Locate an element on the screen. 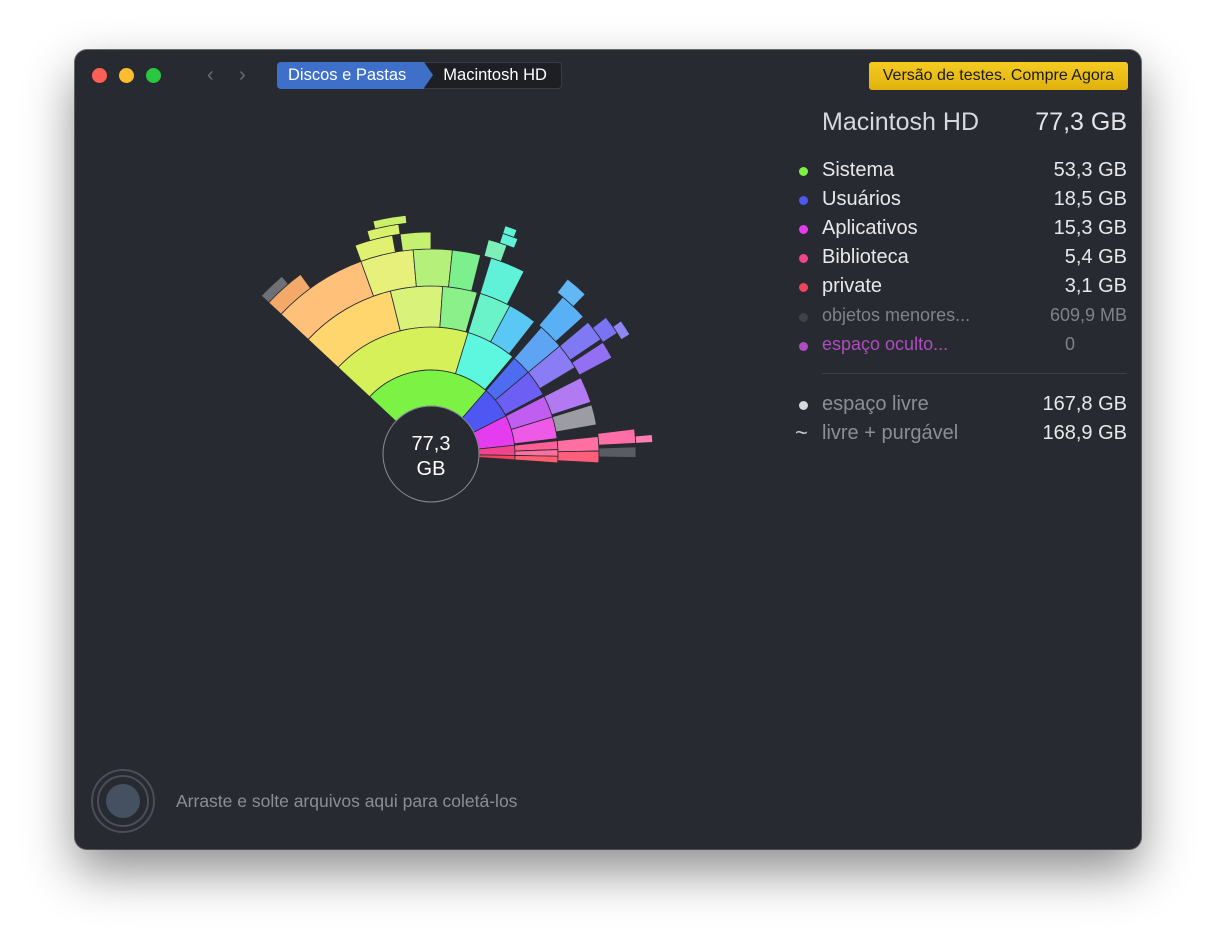 Image resolution: width=1216 pixels, height=949 pixels. center-size-value: 77,3 is located at coordinates (431, 444).